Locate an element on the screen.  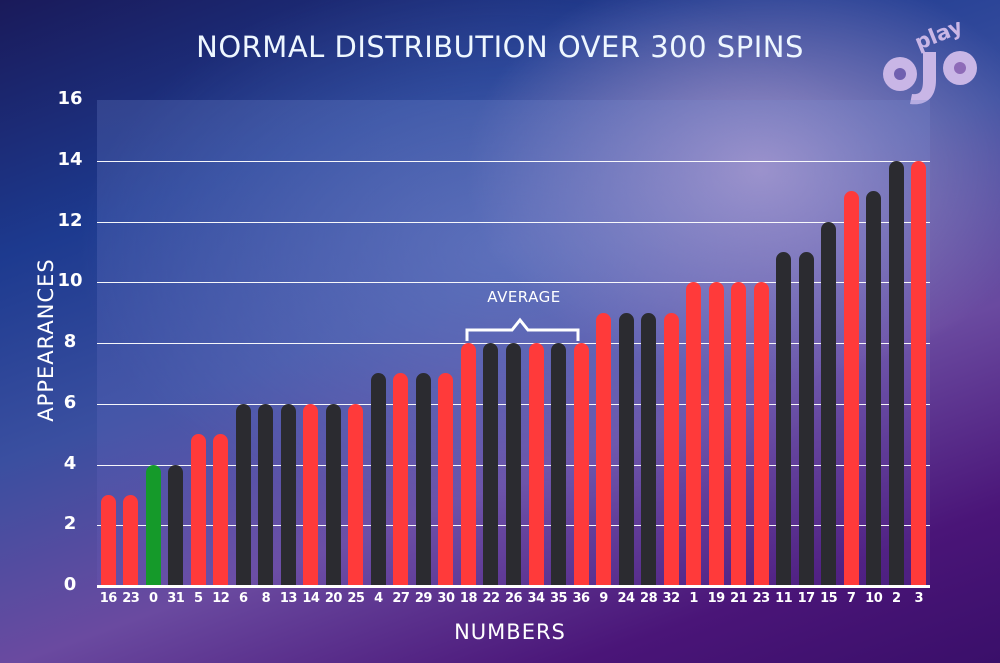
y-tick-label: 6 is located at coordinates (70, 402).